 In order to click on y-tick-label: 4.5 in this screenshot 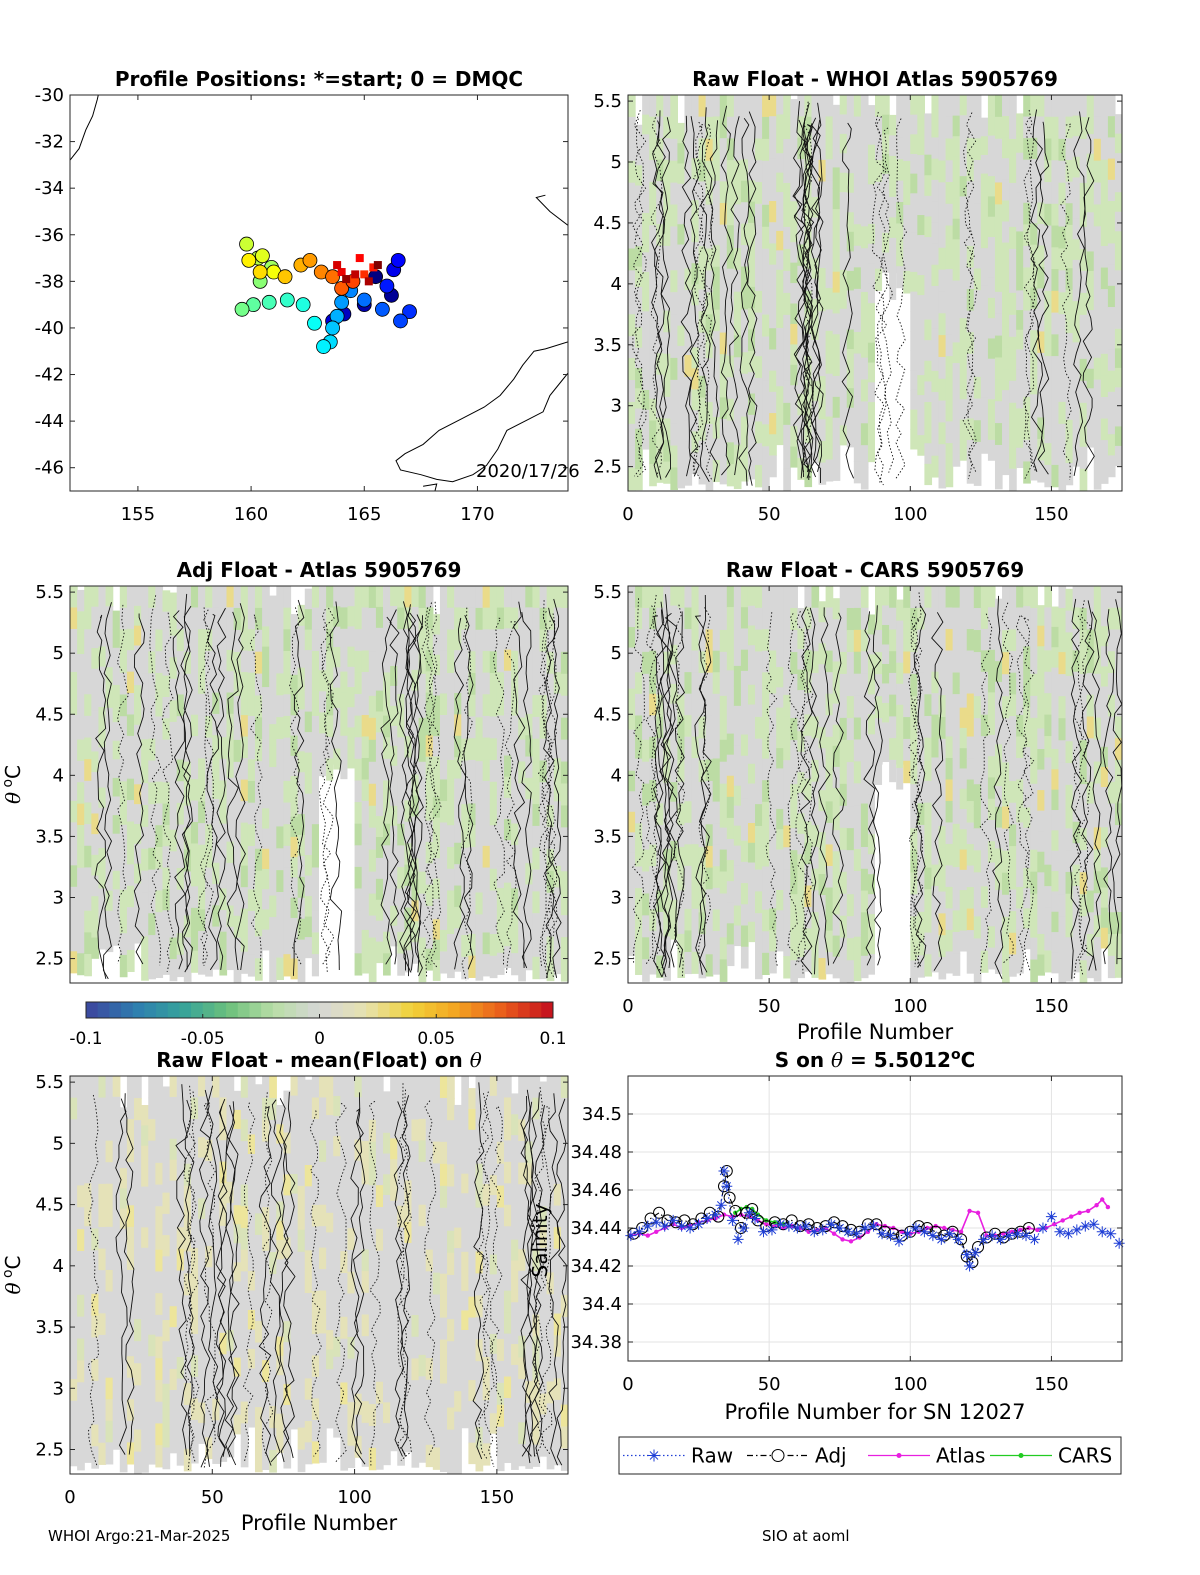, I will do `click(607, 714)`.